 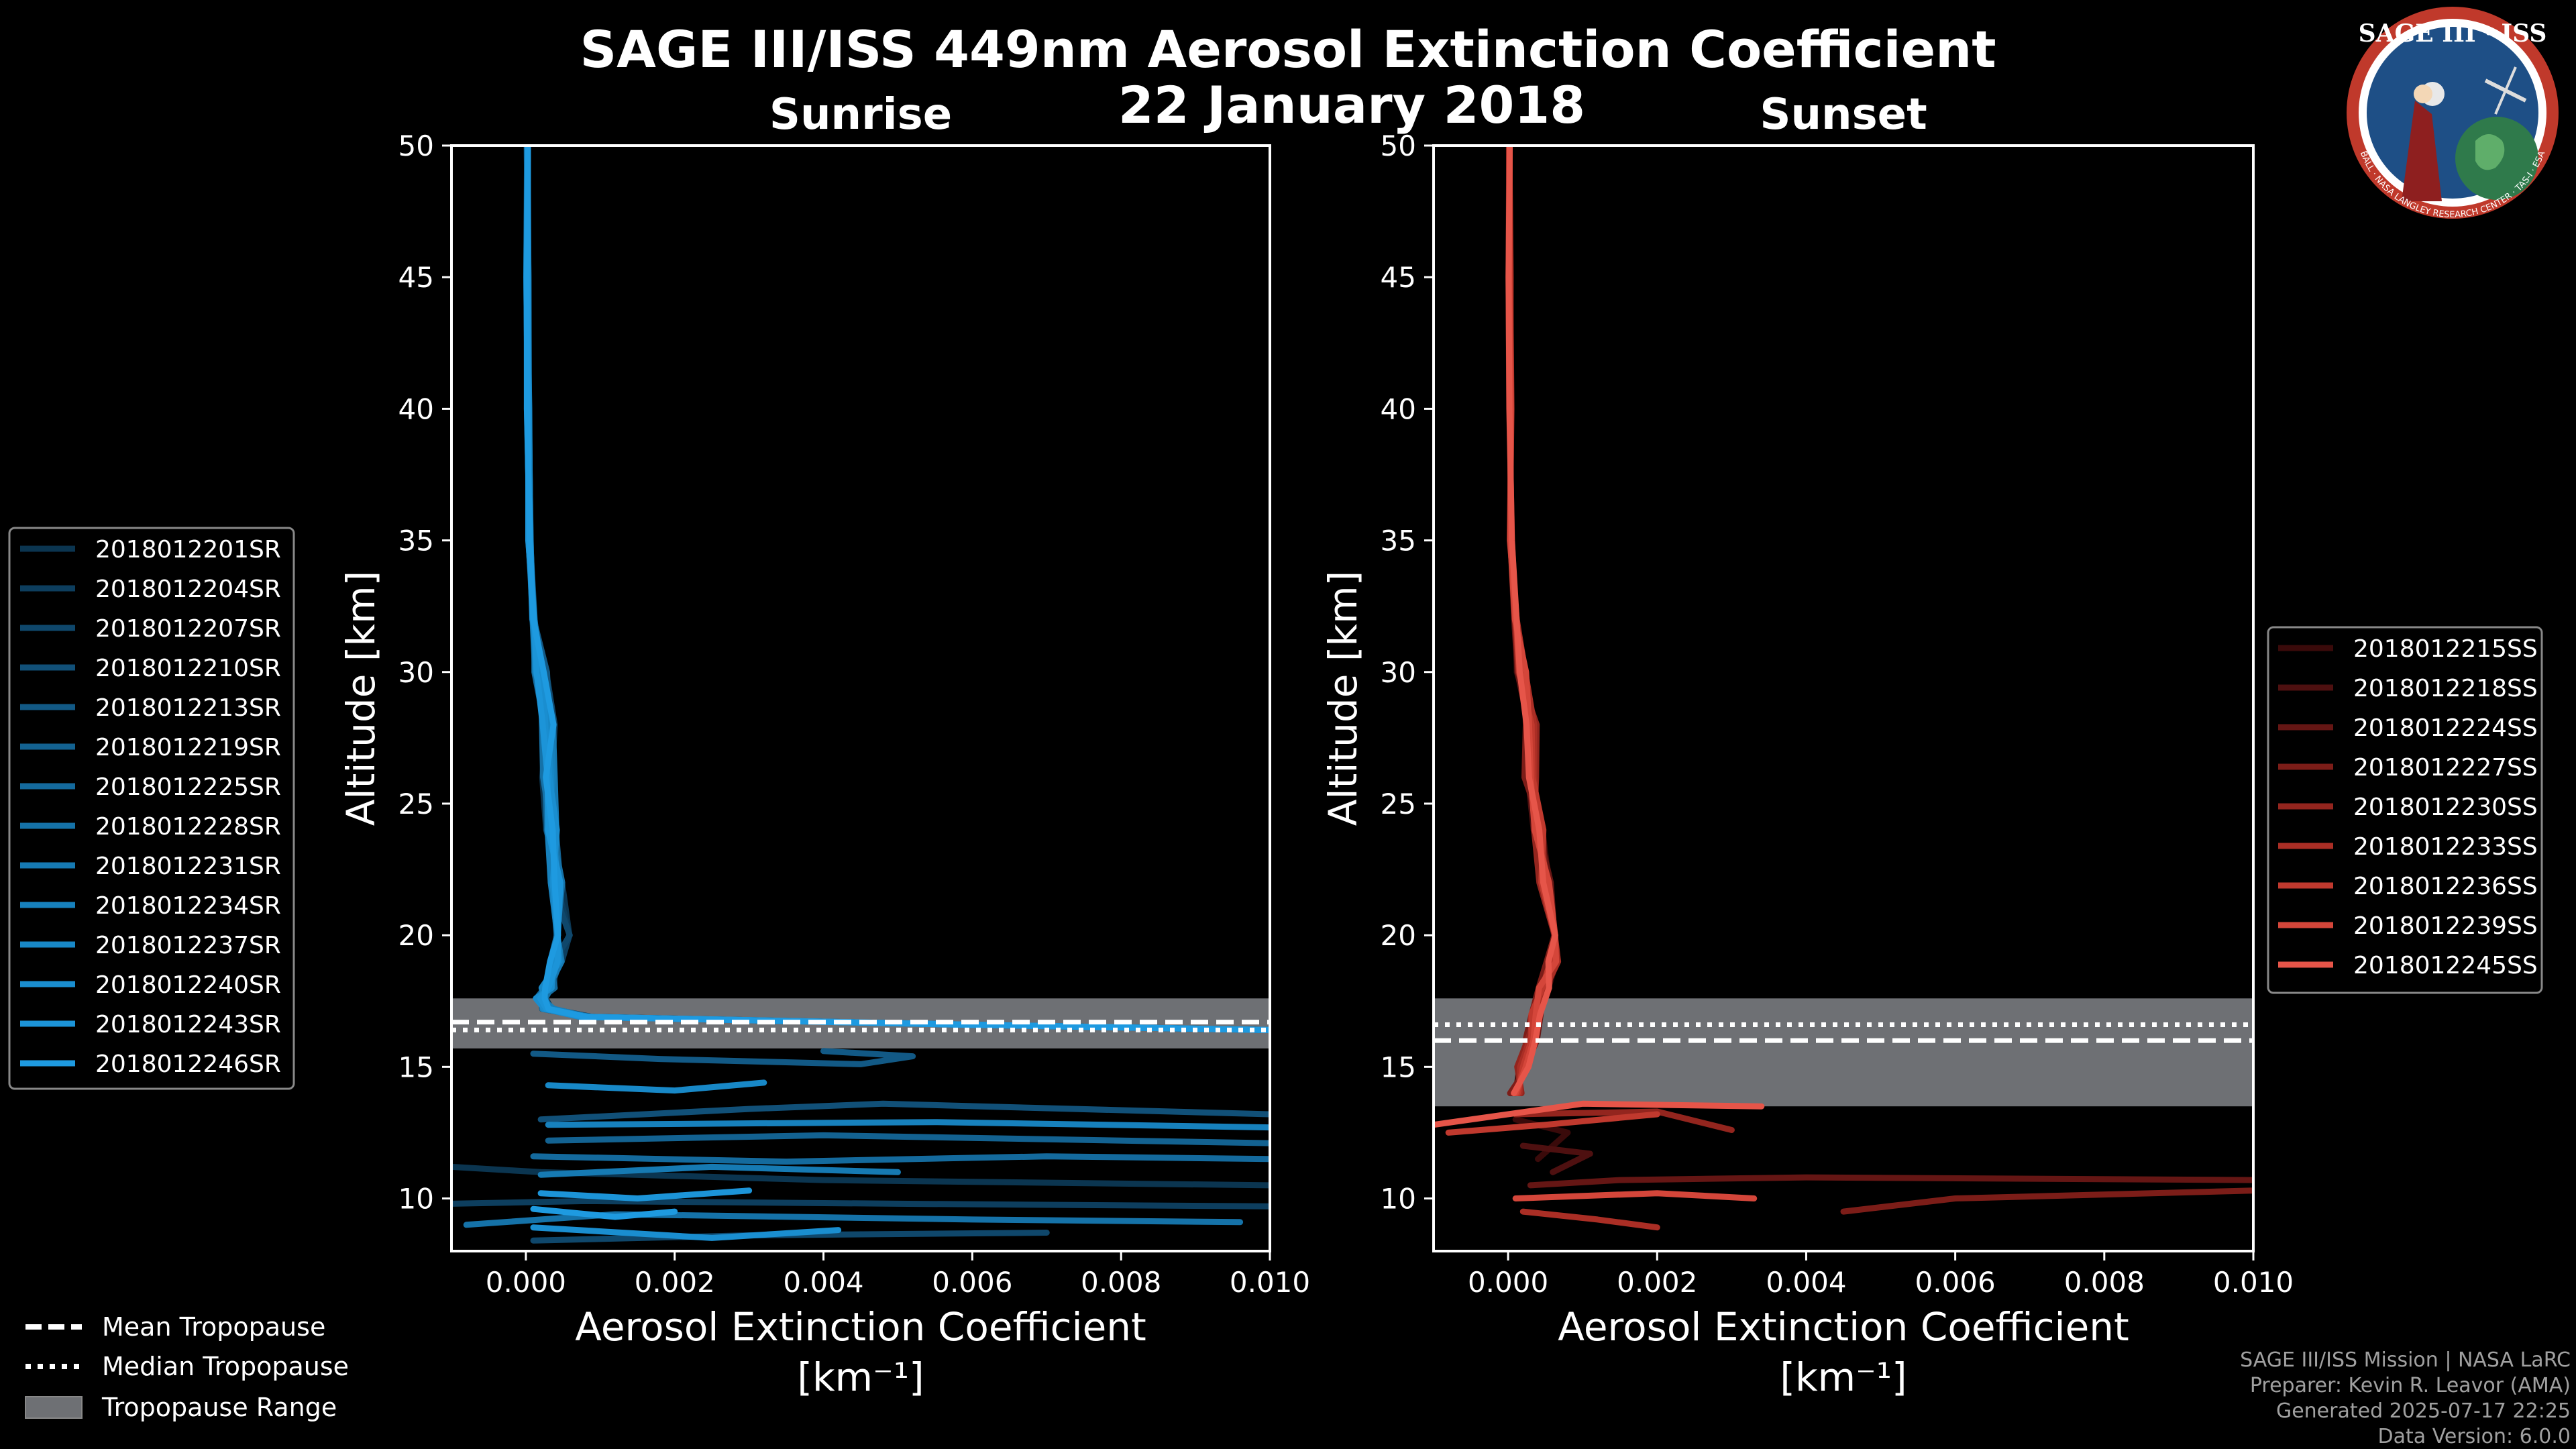 What do you see at coordinates (2445, 807) in the screenshot?
I see `legend-label: 2018012230SS` at bounding box center [2445, 807].